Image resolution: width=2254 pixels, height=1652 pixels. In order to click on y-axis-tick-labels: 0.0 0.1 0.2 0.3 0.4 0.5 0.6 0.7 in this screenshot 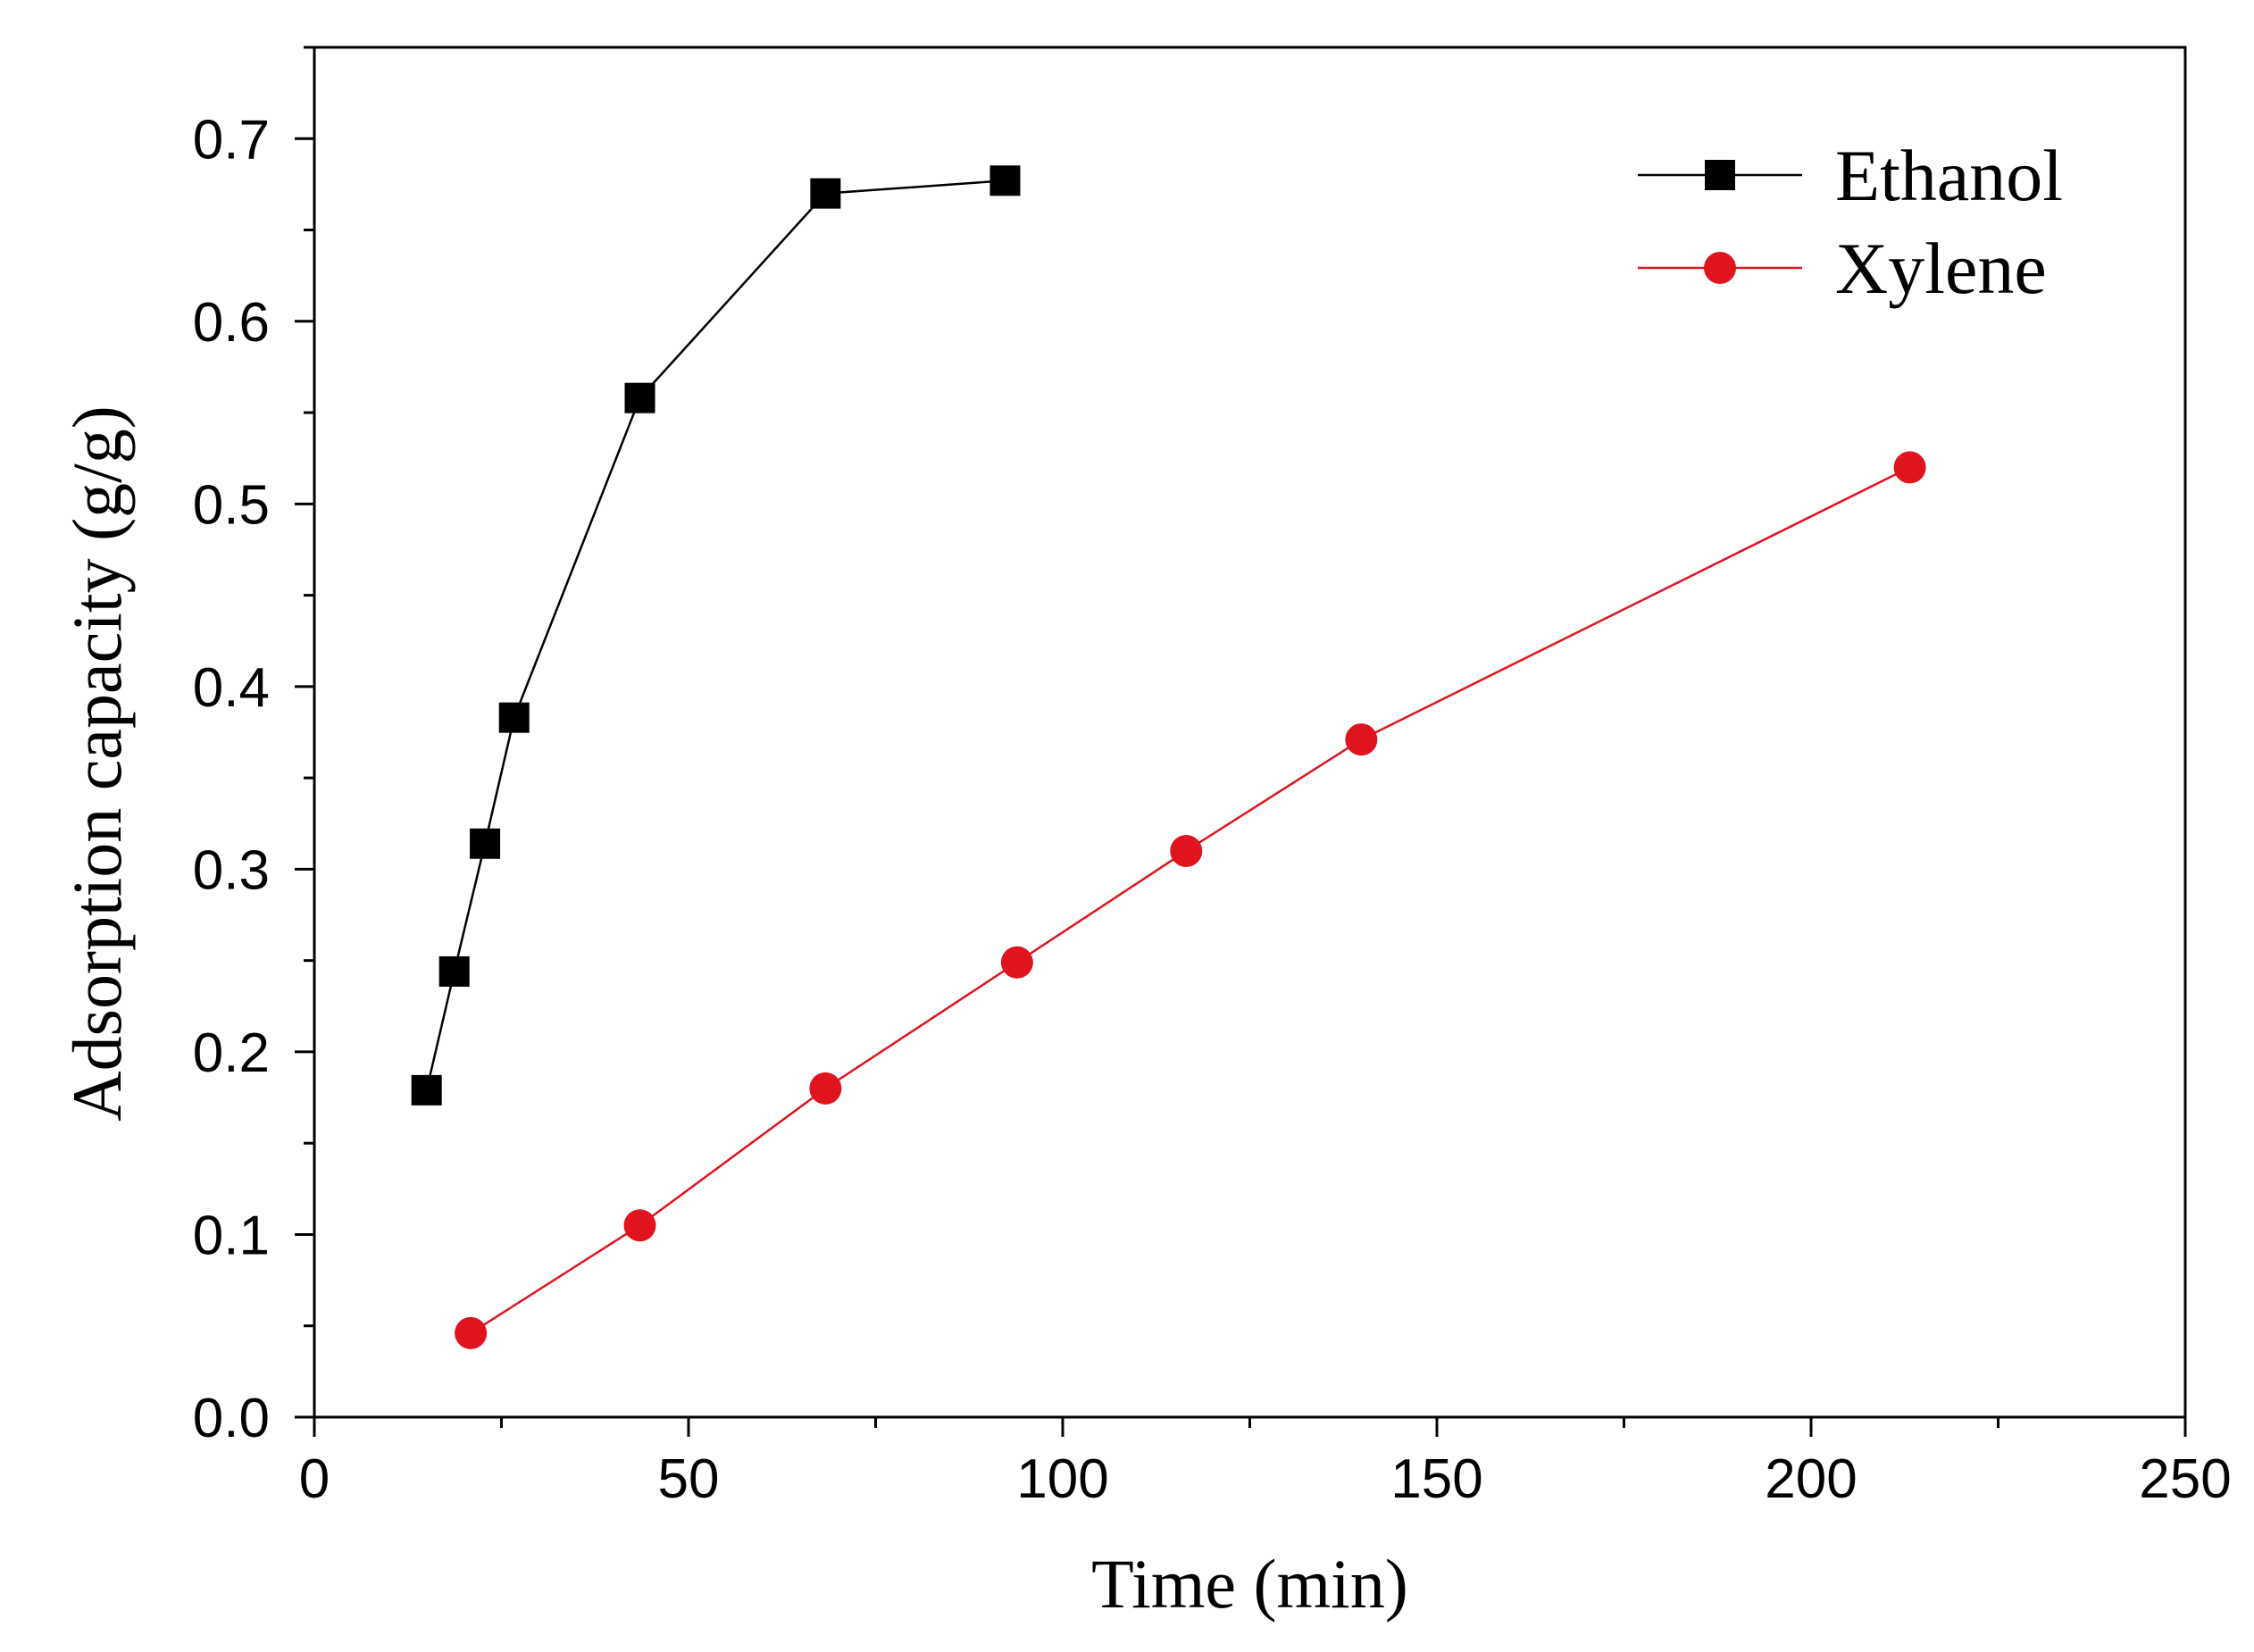, I will do `click(232, 779)`.